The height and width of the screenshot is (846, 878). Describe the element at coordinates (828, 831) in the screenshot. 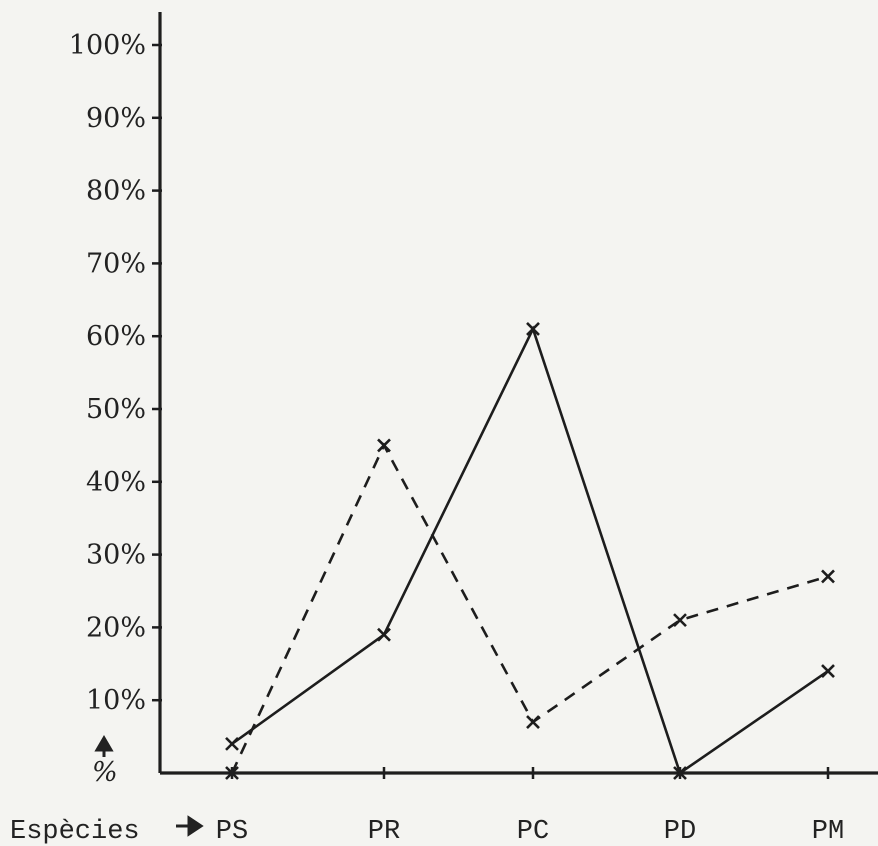

I see `x-tick-label-pm: PM` at that location.